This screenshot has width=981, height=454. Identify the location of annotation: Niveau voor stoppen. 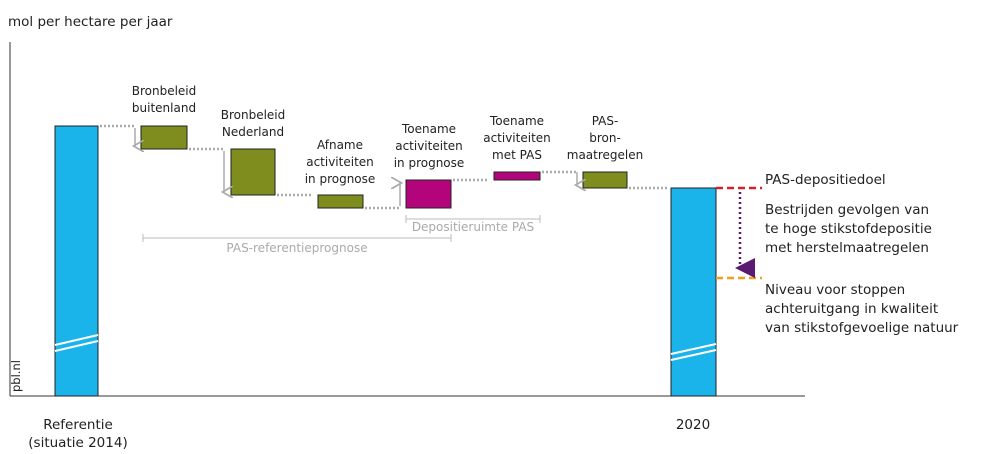
(835, 290).